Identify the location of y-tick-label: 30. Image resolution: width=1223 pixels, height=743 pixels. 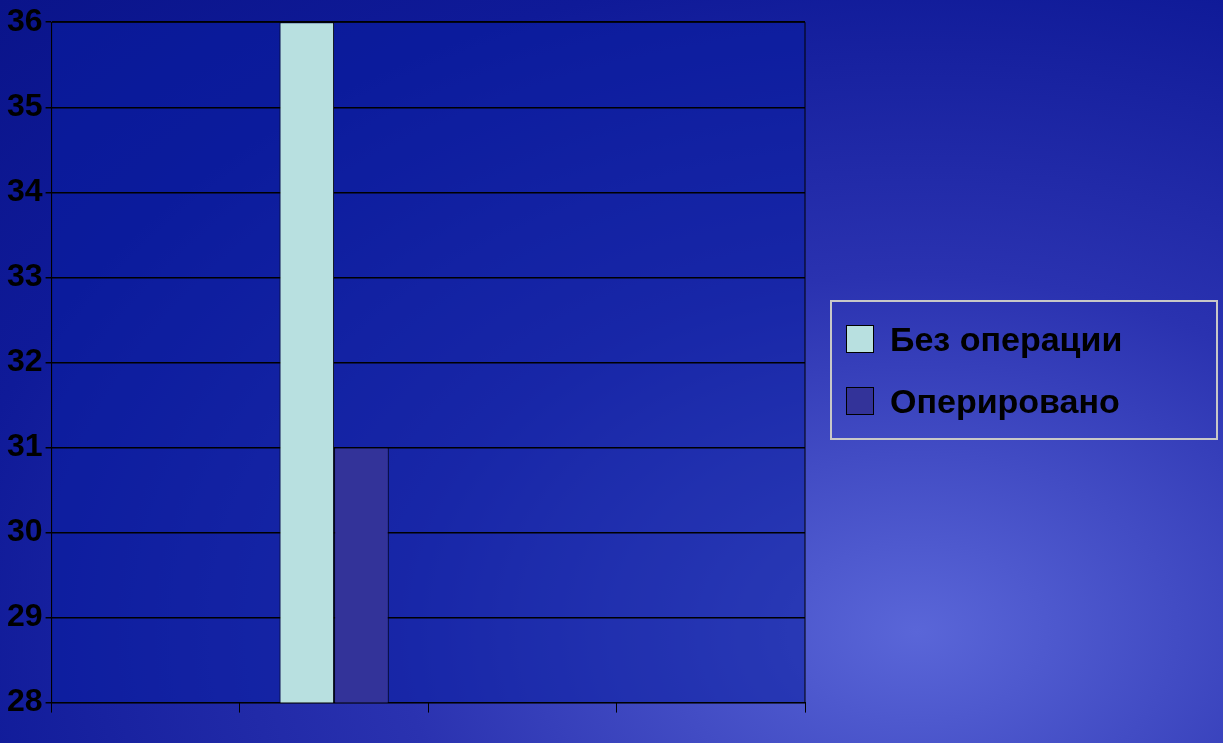
(25, 530).